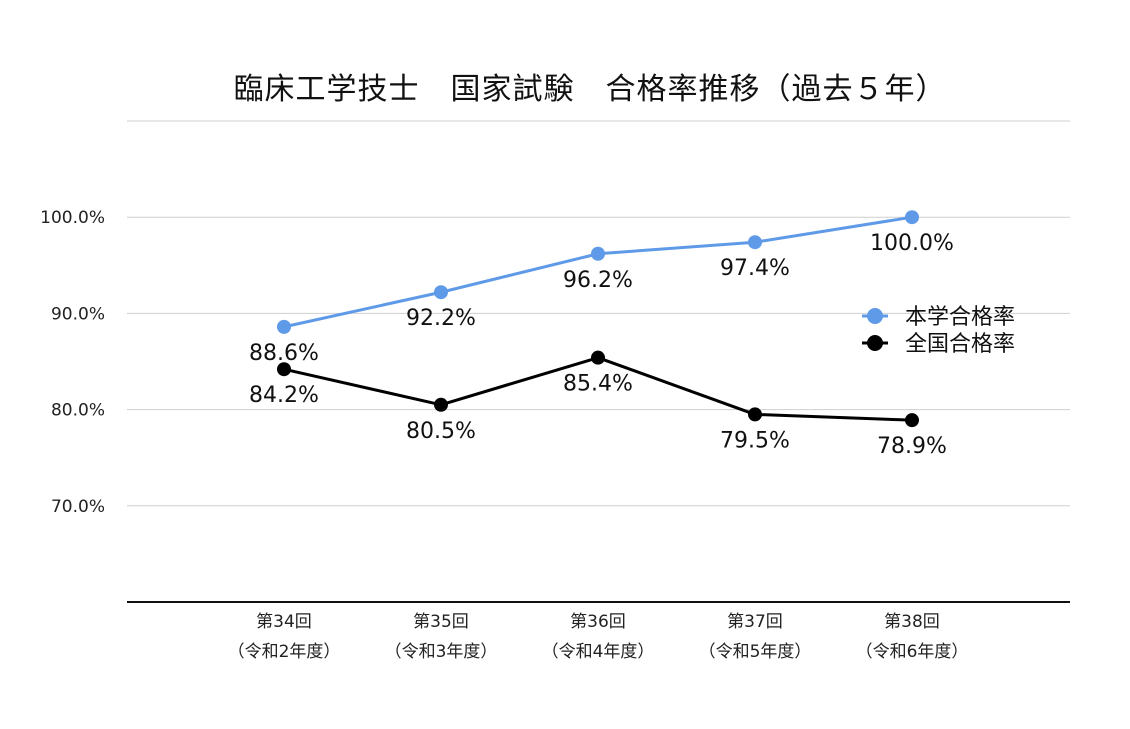  I want to click on x-tick-label: 第36回, so click(598, 622).